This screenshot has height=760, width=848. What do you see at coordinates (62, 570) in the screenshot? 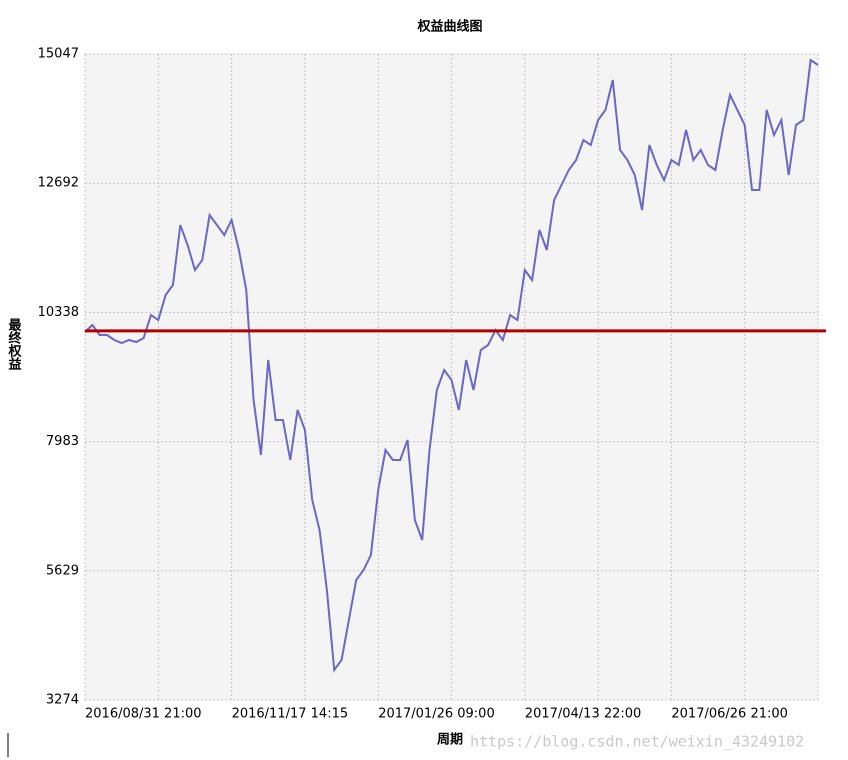
I see `y-tick-label: 5629` at bounding box center [62, 570].